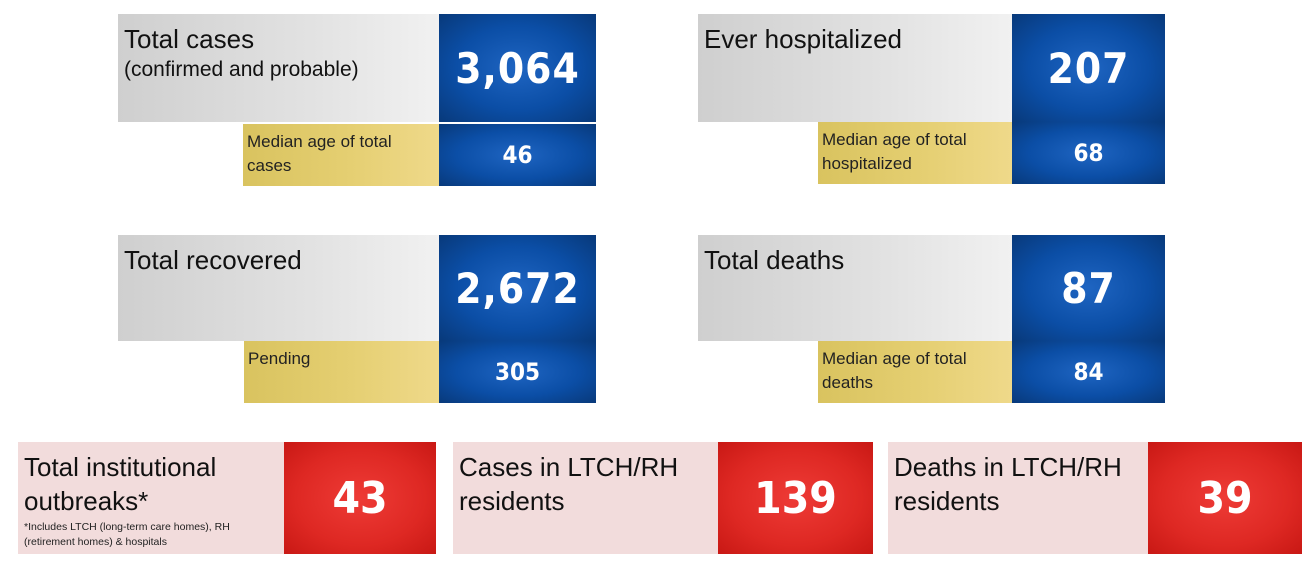 The height and width of the screenshot is (562, 1314). What do you see at coordinates (795, 498) in the screenshot?
I see `ltch-cases-value: 139` at bounding box center [795, 498].